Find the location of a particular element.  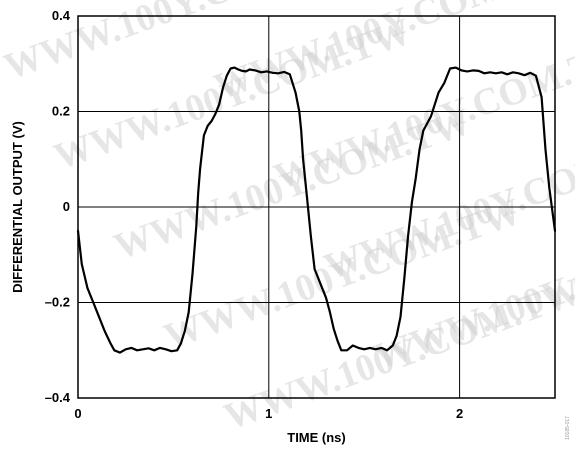

x-axis-label: TIME (ns) is located at coordinates (316, 437).